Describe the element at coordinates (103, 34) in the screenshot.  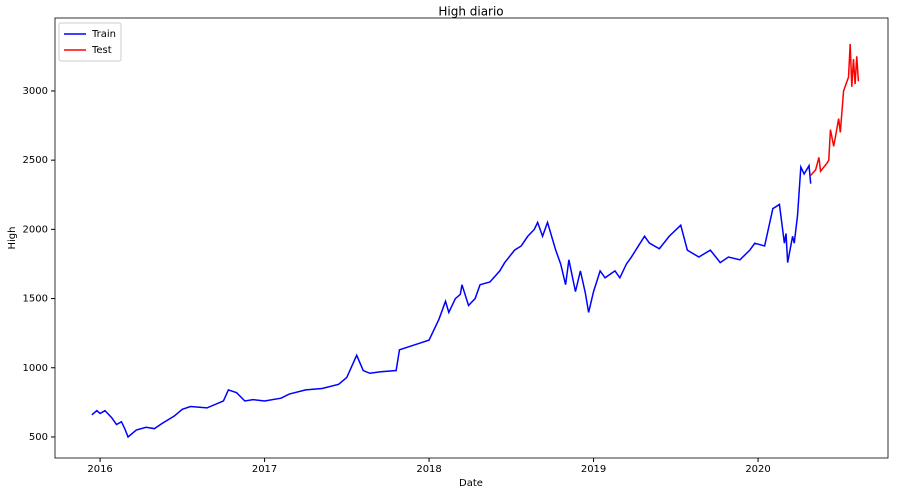
I see `legend-label: Train` at that location.